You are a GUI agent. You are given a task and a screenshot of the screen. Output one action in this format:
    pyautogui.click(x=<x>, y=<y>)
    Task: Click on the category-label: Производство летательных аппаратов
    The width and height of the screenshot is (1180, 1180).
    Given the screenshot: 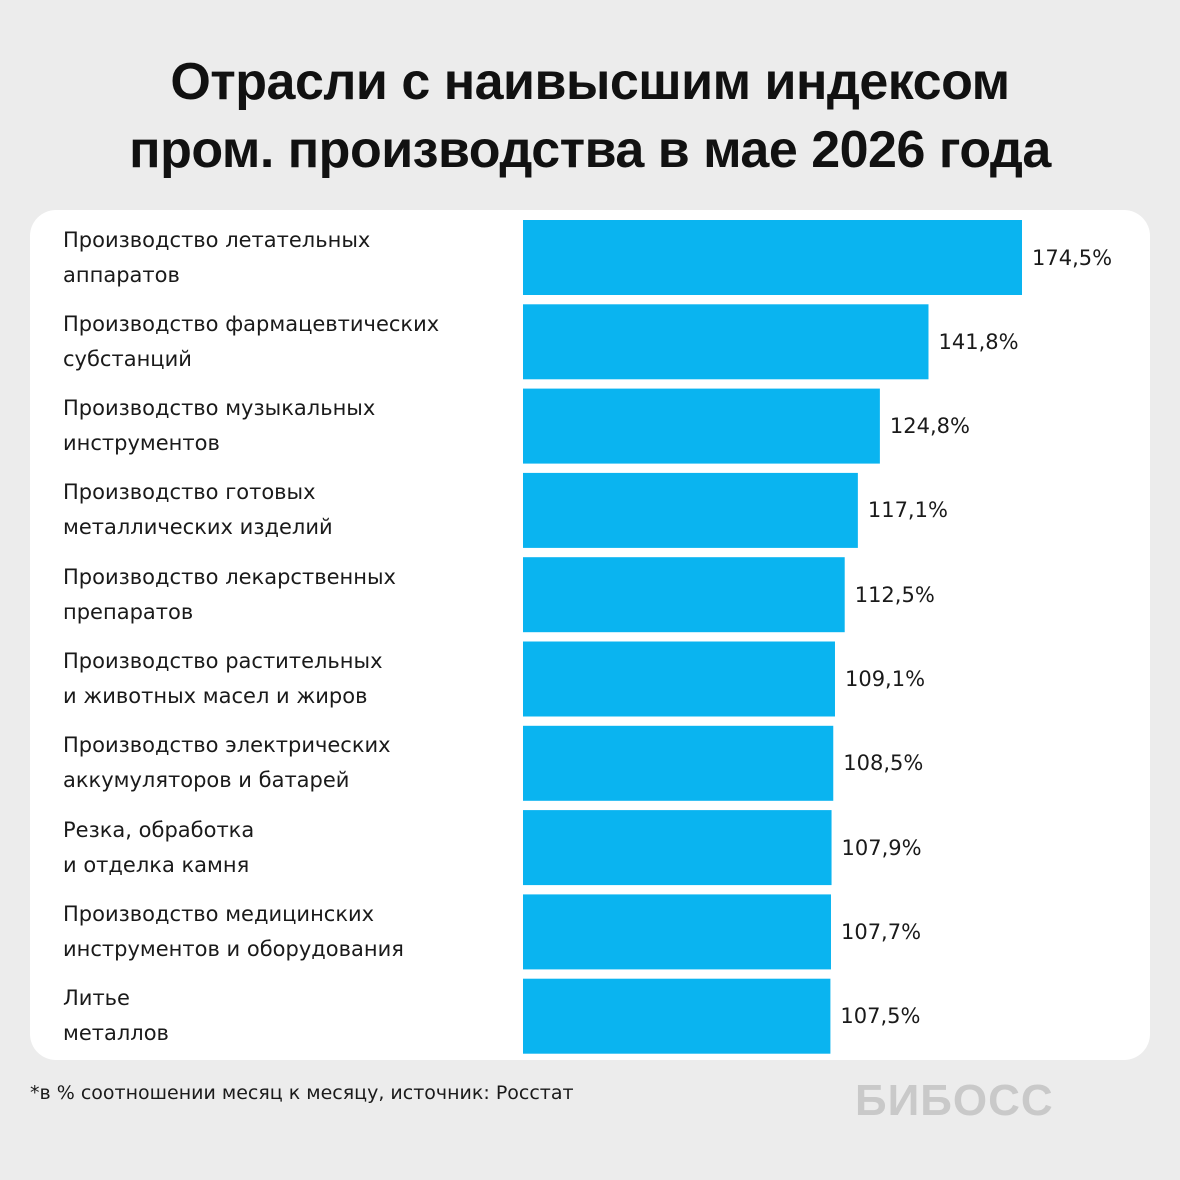 What is the action you would take?
    pyautogui.click(x=217, y=257)
    